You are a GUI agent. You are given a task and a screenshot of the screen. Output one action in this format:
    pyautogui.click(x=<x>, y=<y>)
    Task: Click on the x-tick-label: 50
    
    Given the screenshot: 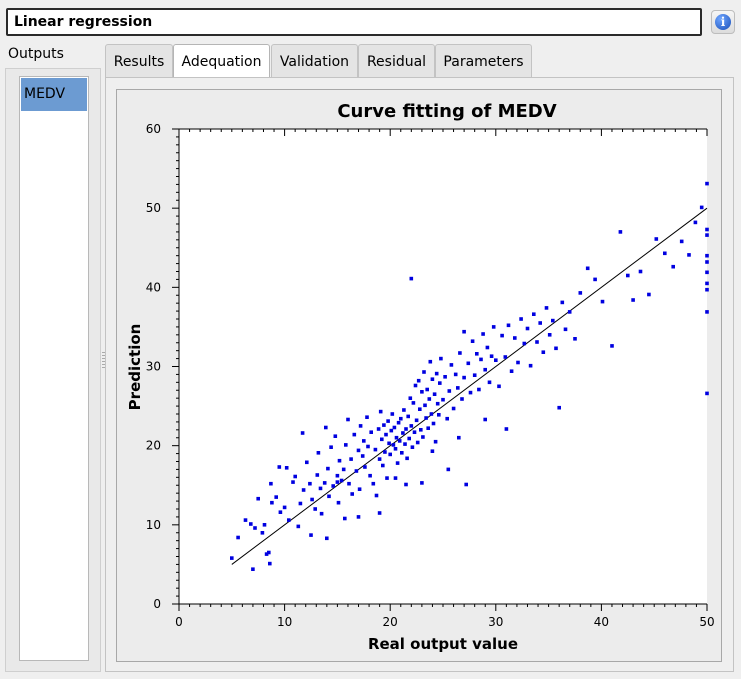 What is the action you would take?
    pyautogui.click(x=706, y=622)
    